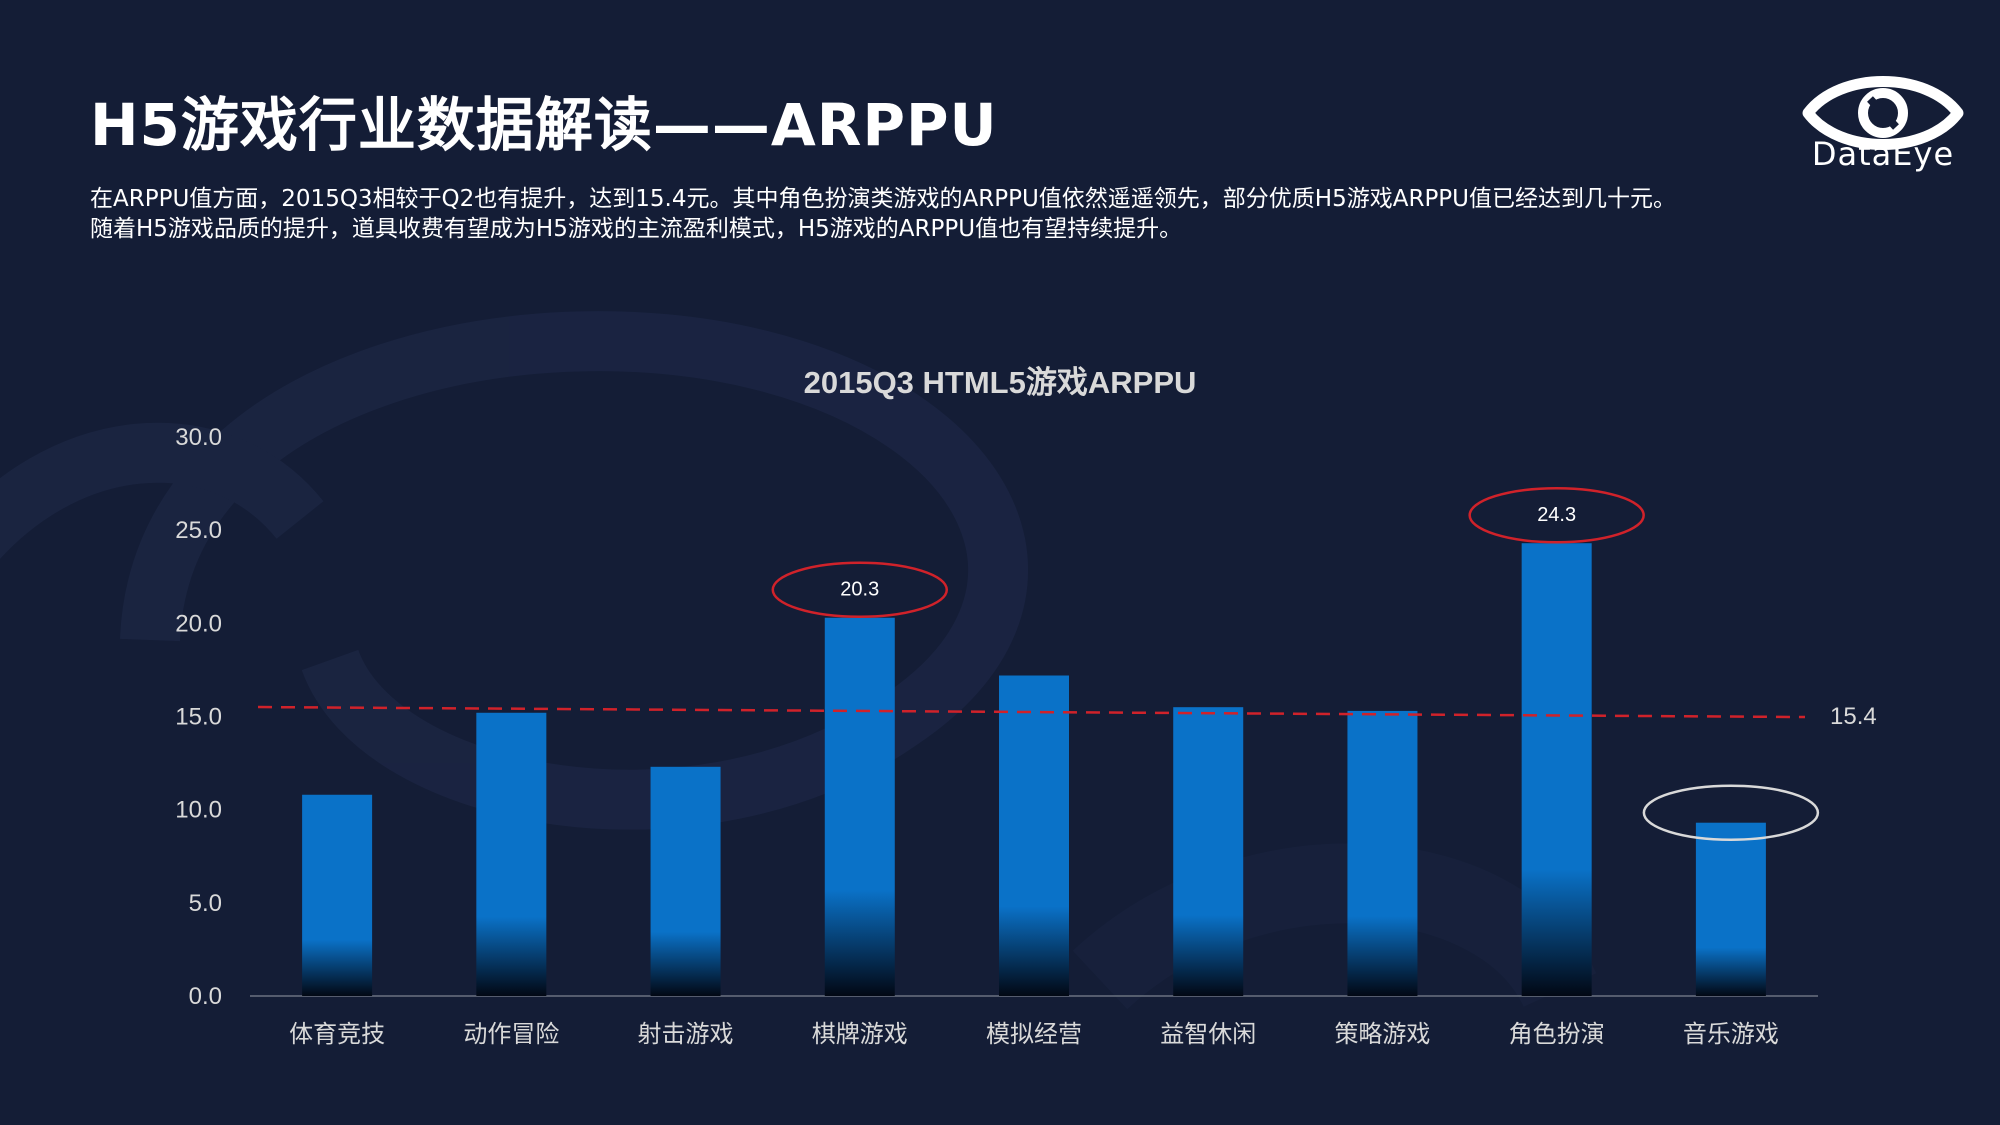  Describe the element at coordinates (1883, 113) in the screenshot. I see `eye-icon` at that location.